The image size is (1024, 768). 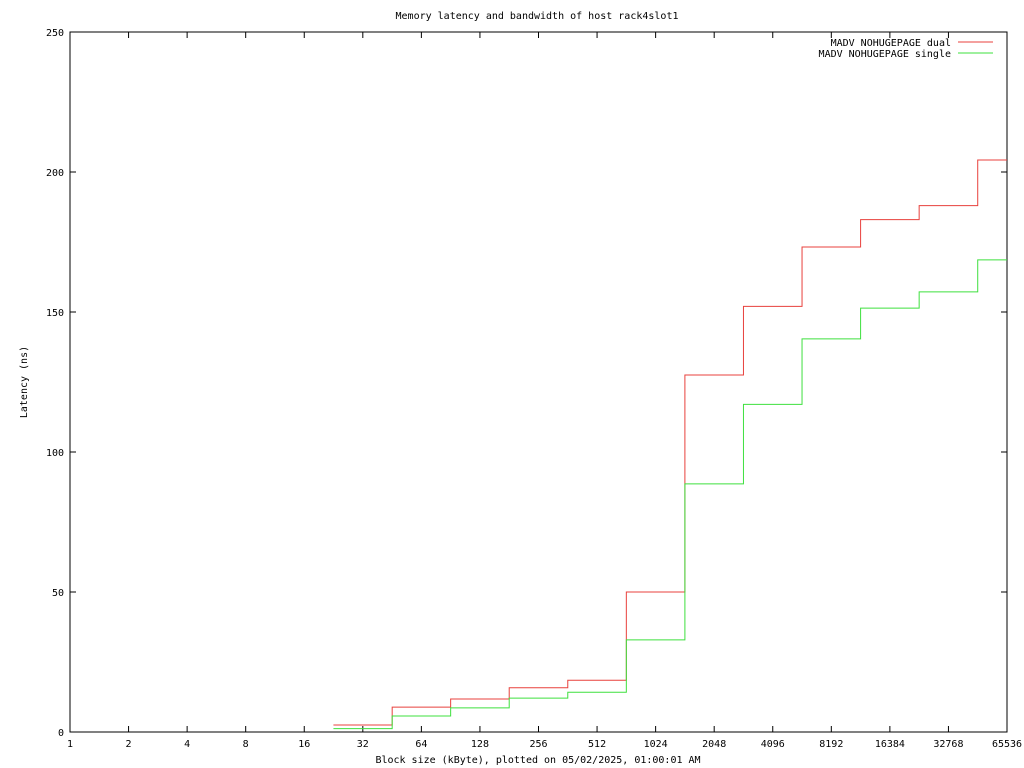 What do you see at coordinates (70, 744) in the screenshot?
I see `x-tick-label: 1` at bounding box center [70, 744].